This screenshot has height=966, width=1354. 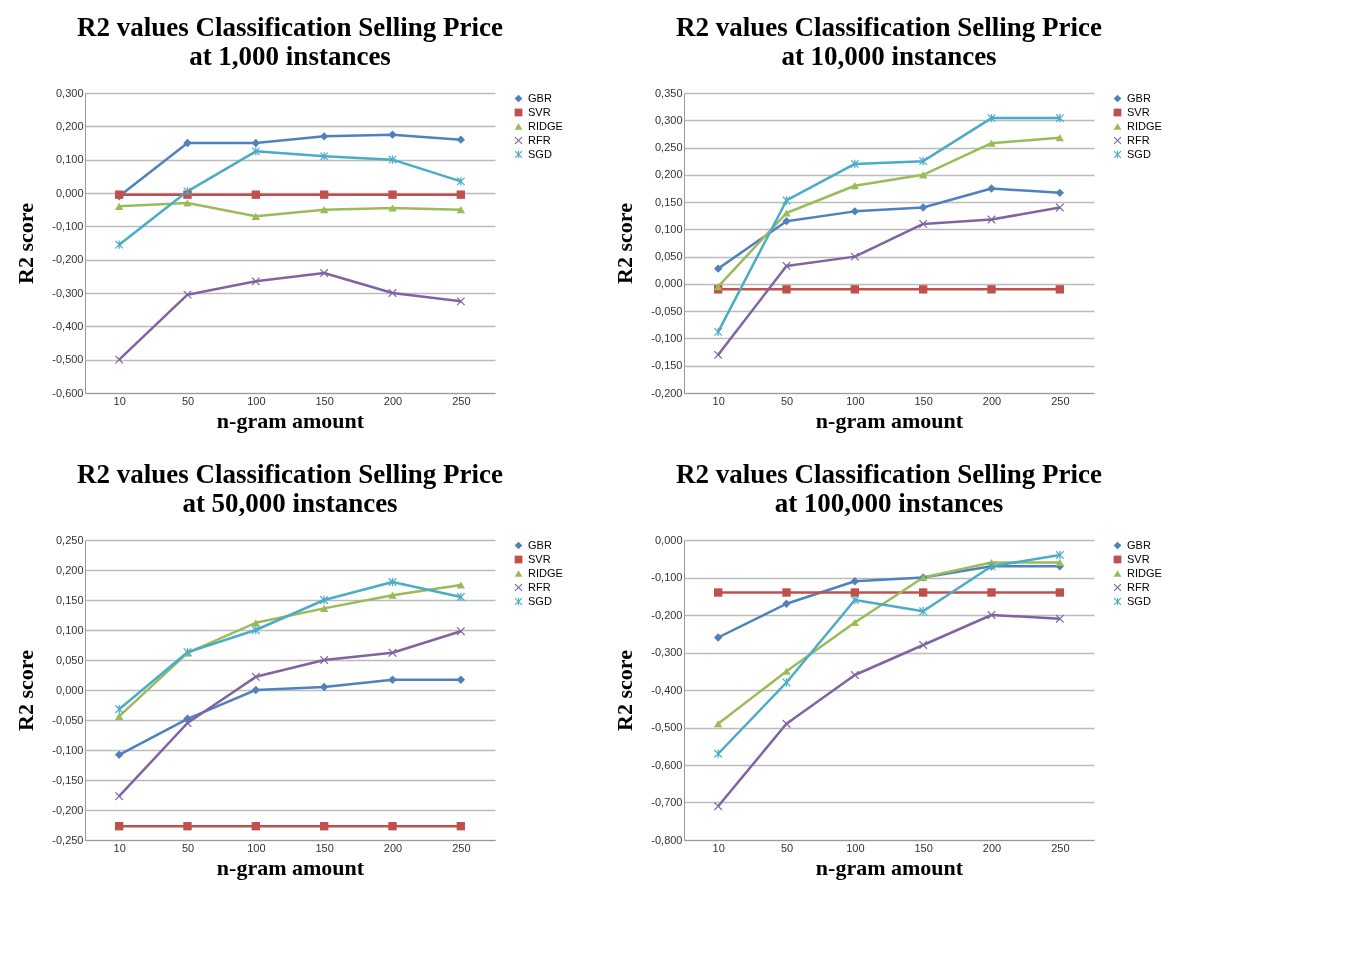 What do you see at coordinates (667, 802) in the screenshot?
I see `y-tick-label: -0,700` at bounding box center [667, 802].